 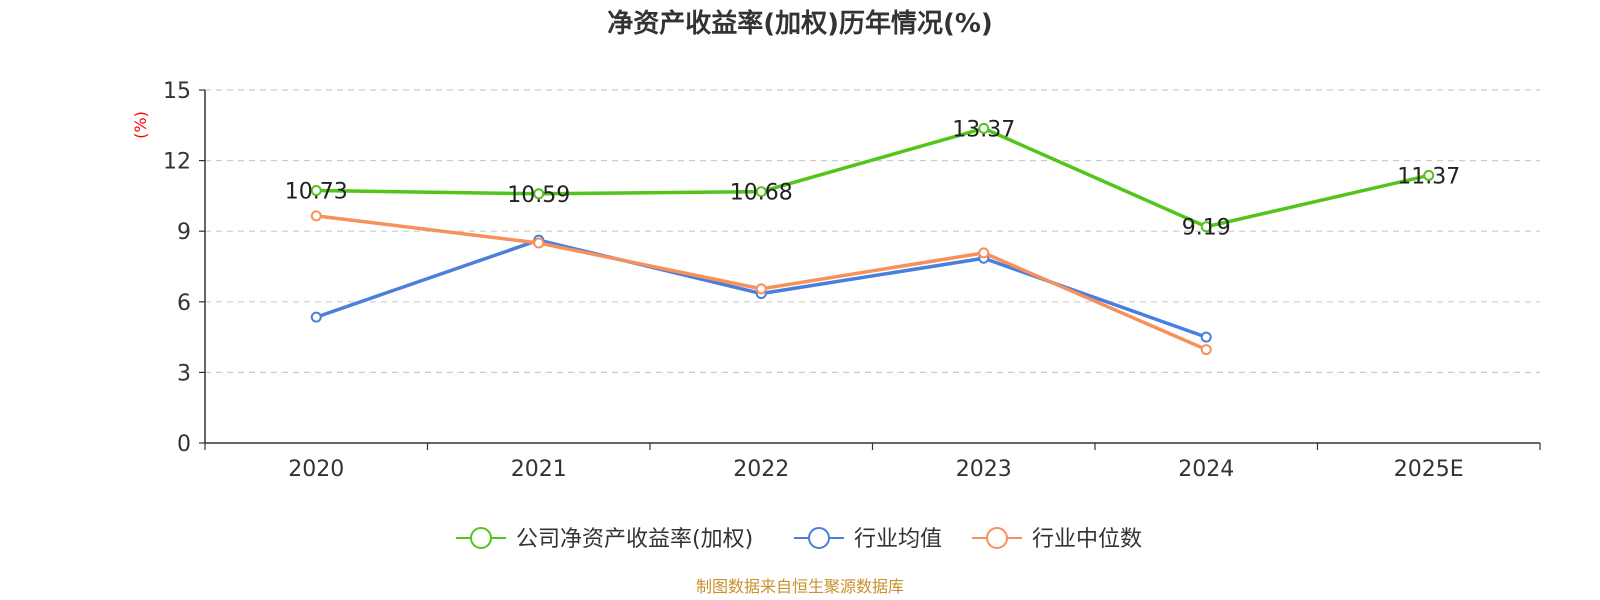 I want to click on data-source-note: 制图数据来自恒生聚源数据库, so click(x=800, y=586).